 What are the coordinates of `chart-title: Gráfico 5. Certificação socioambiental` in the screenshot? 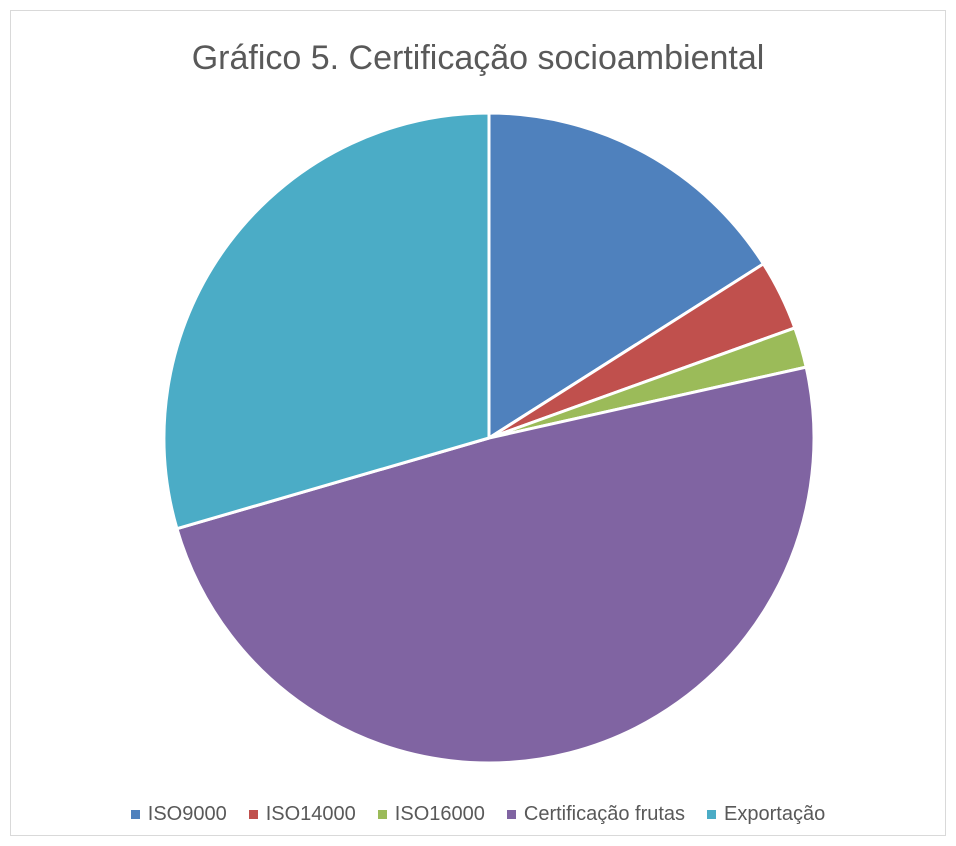 It's located at (478, 58).